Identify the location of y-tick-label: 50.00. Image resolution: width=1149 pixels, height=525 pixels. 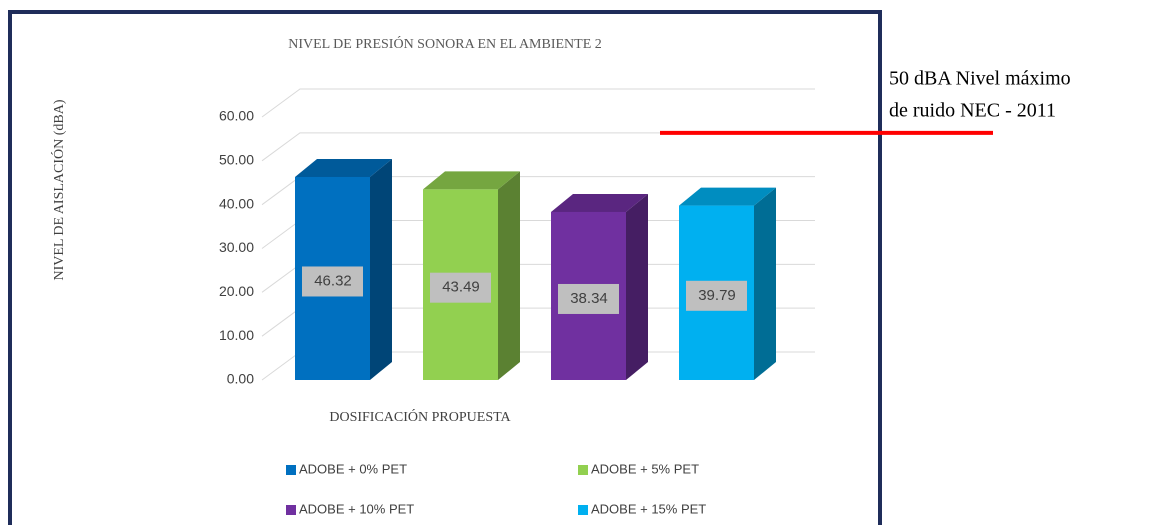
(236, 160).